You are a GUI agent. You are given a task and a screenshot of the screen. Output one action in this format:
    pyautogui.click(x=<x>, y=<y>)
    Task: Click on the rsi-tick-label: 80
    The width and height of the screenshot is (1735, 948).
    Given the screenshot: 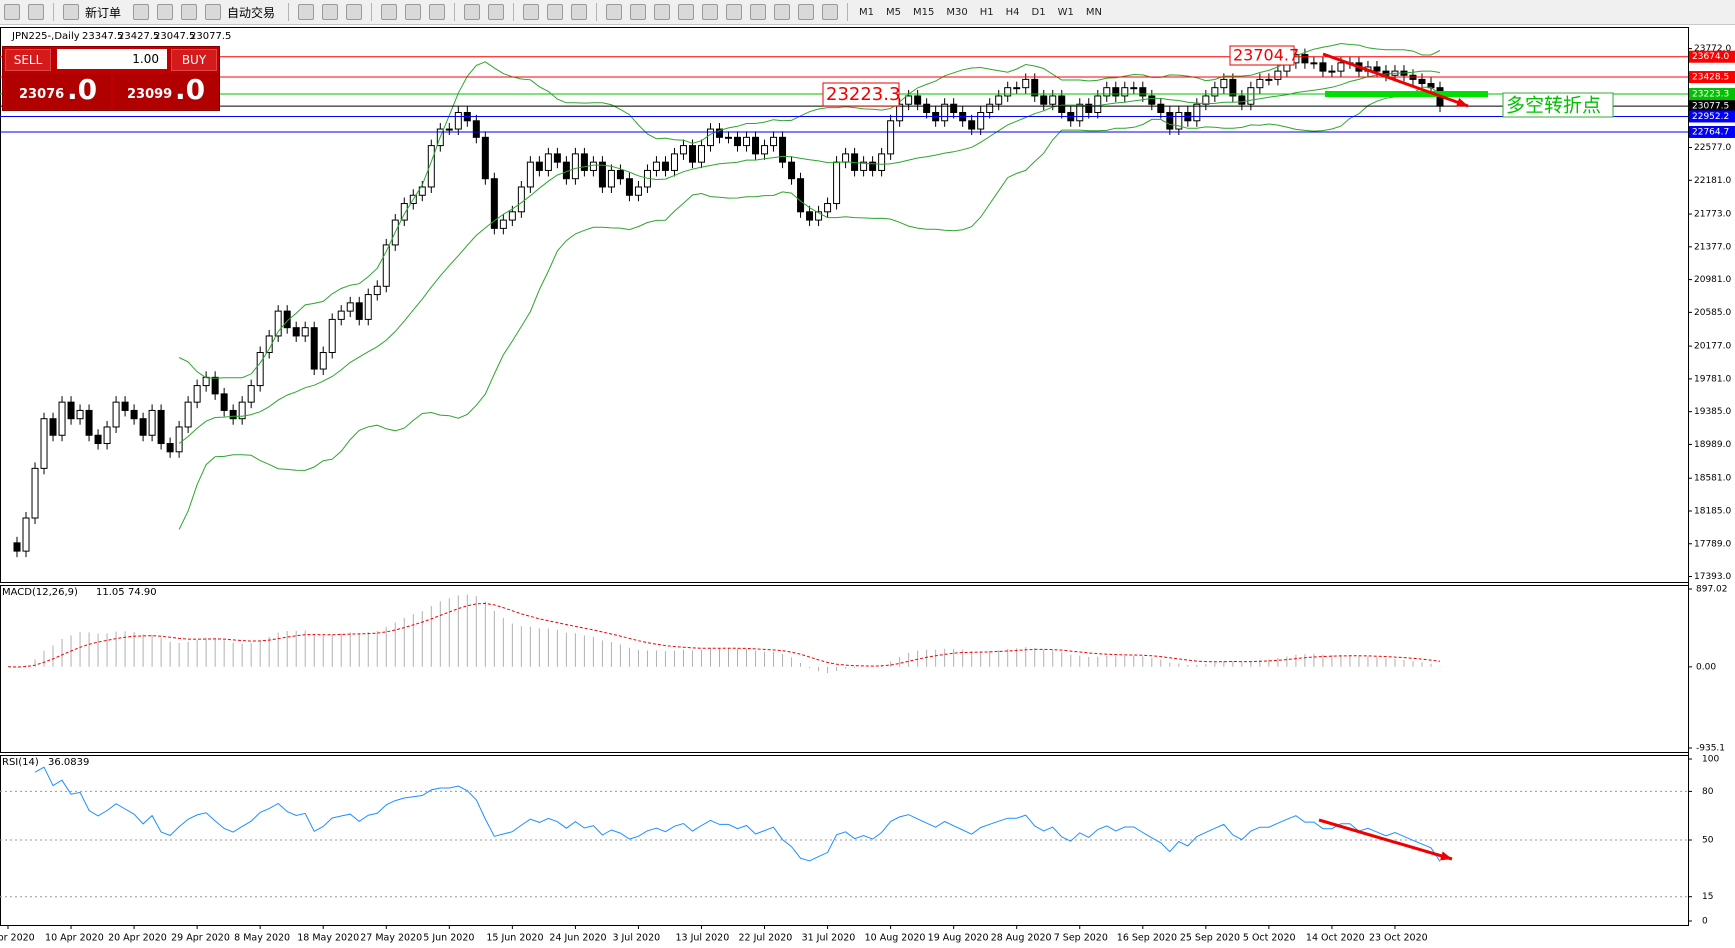 What is the action you would take?
    pyautogui.click(x=1708, y=792)
    